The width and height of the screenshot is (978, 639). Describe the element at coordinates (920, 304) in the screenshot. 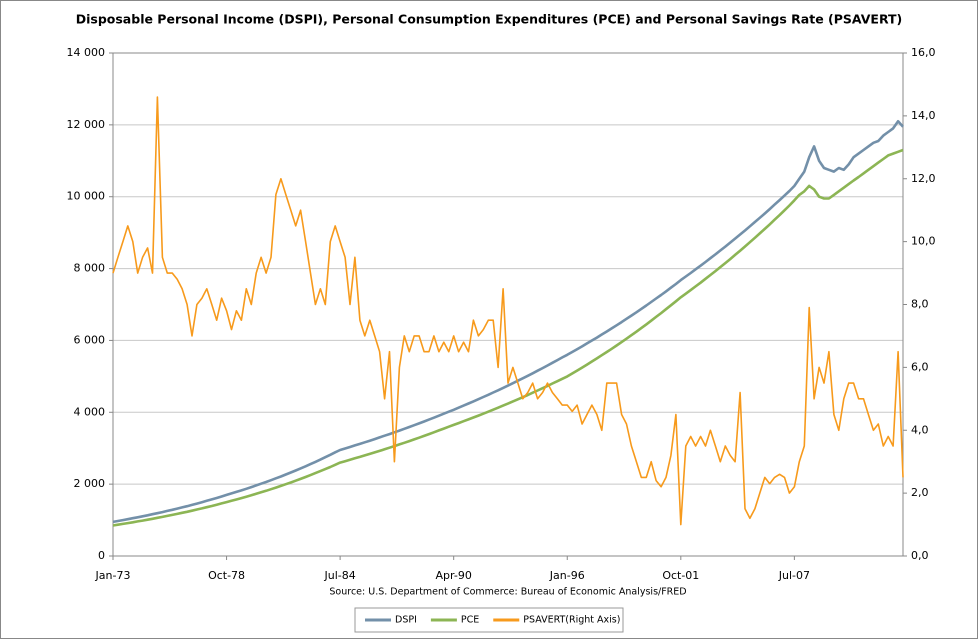

I see `y2-tick-label: 8,0` at that location.